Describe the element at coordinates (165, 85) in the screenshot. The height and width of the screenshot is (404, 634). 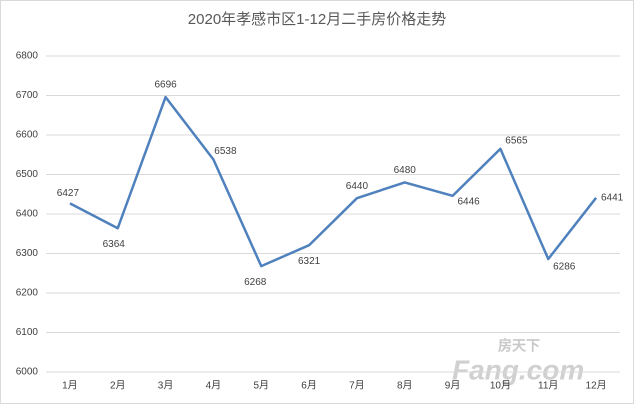
I see `data-label: 6696` at that location.